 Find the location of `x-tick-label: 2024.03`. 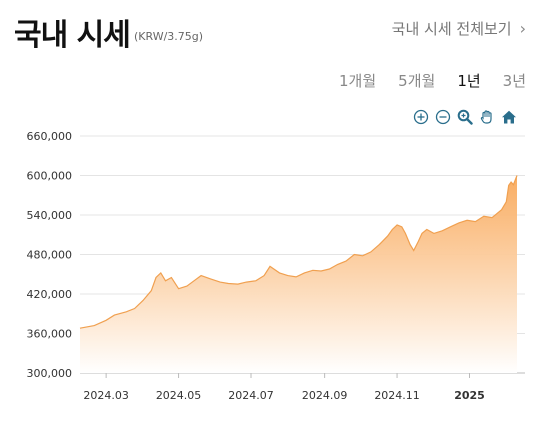

x-tick-label: 2024.03 is located at coordinates (106, 395).